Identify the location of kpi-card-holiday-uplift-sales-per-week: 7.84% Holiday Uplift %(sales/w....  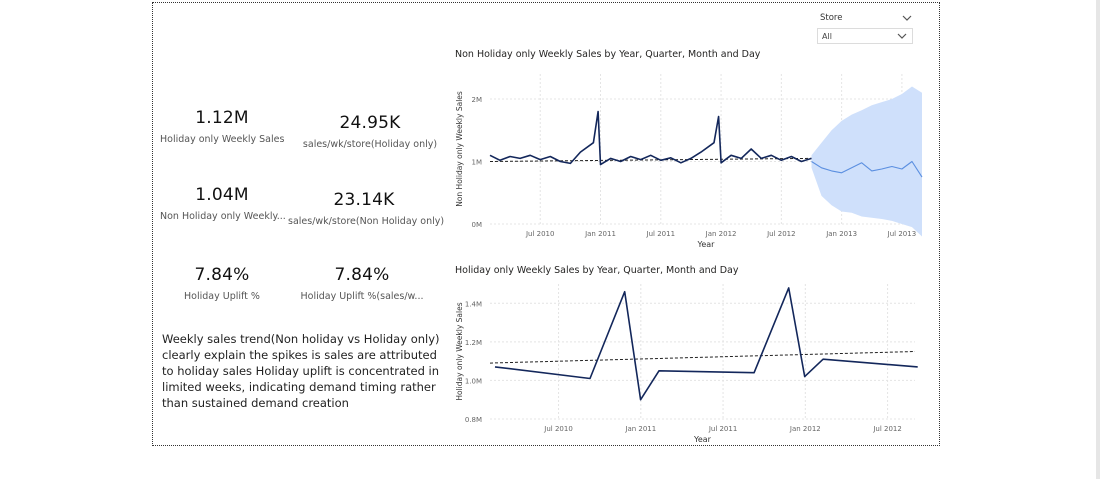
(362, 283).